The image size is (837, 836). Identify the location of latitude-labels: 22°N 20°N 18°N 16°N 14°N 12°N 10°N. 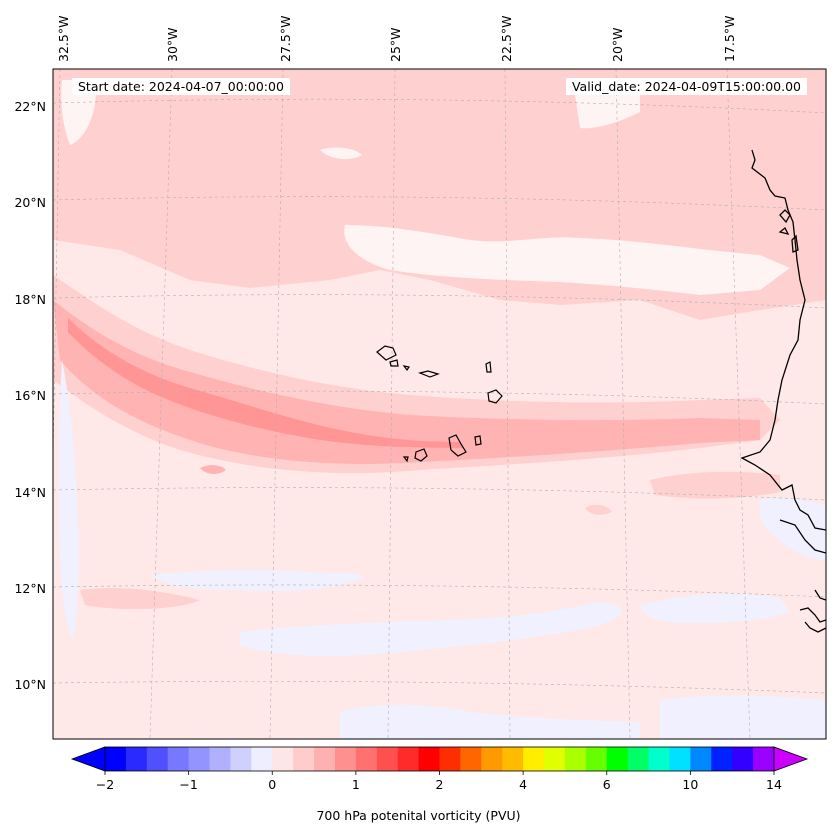
(30, 395).